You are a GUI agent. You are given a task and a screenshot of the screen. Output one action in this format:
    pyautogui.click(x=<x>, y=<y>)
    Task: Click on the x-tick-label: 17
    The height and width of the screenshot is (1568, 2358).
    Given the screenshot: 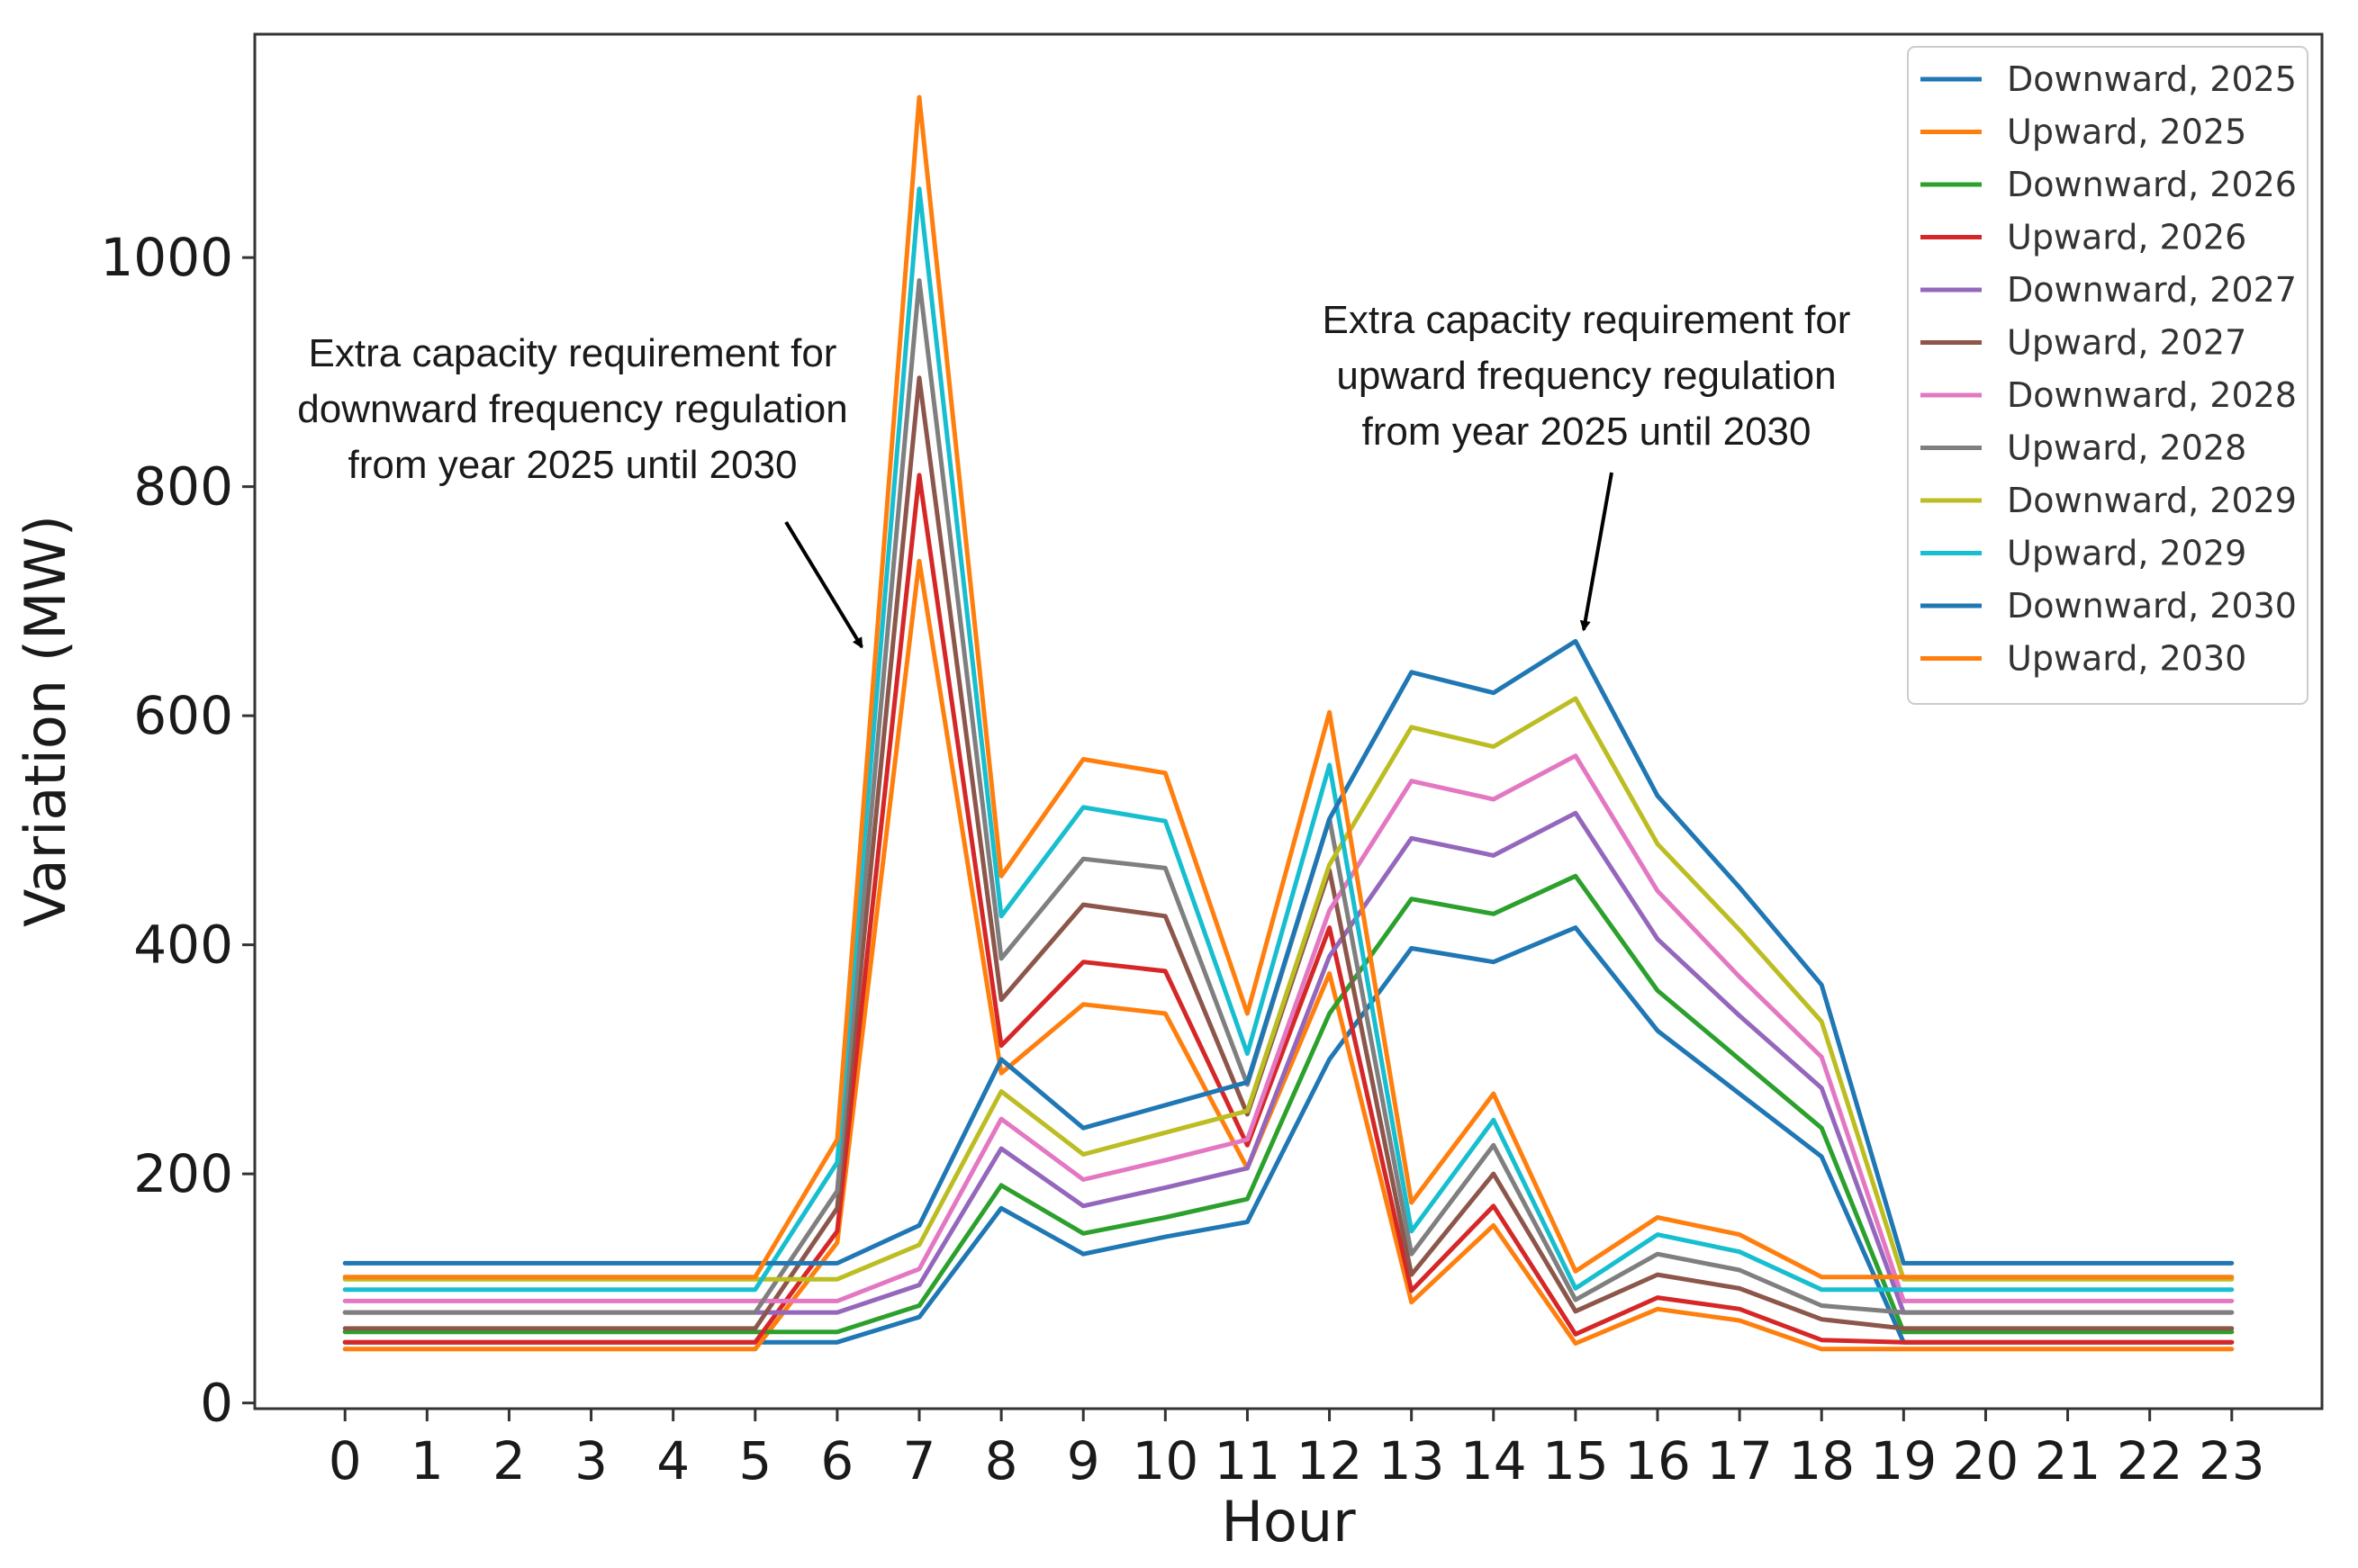 What is the action you would take?
    pyautogui.click(x=1739, y=1461)
    